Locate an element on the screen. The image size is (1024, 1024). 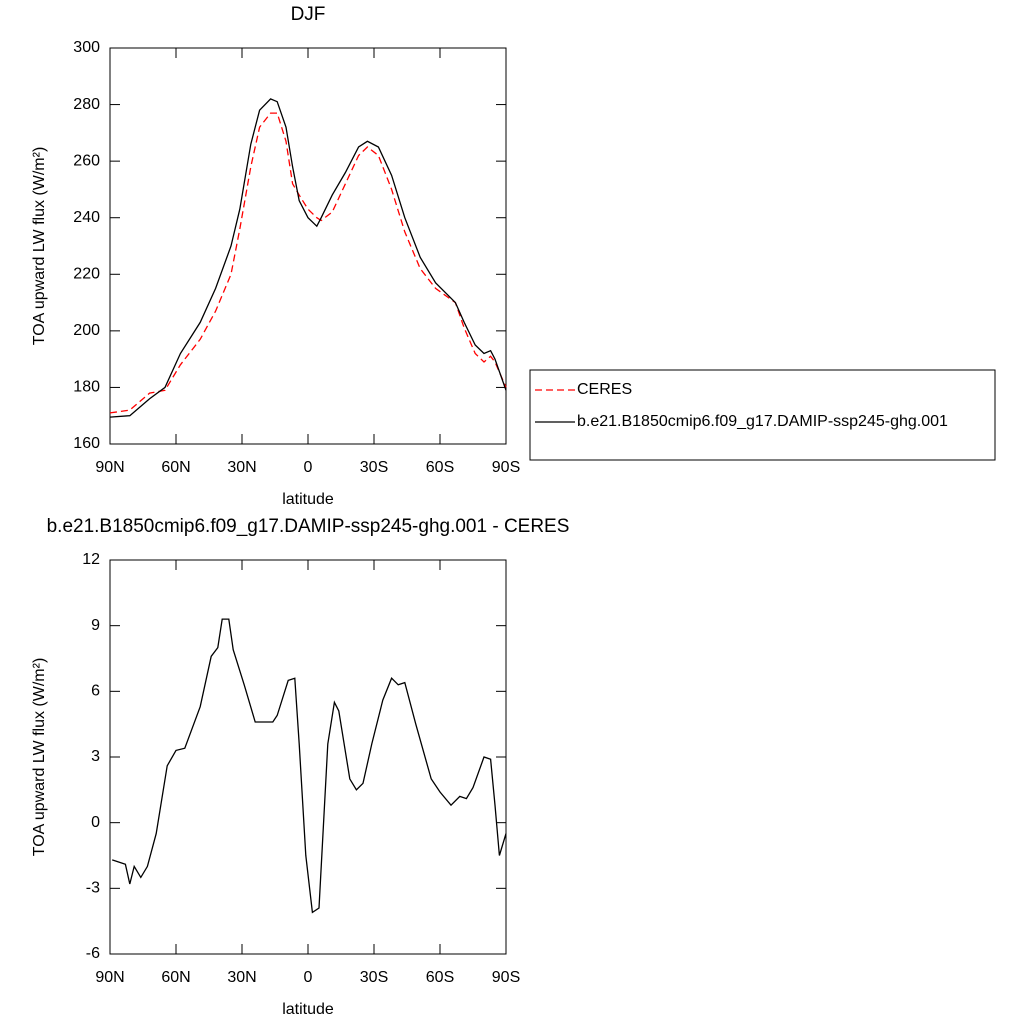
y-tick-label: 220 is located at coordinates (86, 274).